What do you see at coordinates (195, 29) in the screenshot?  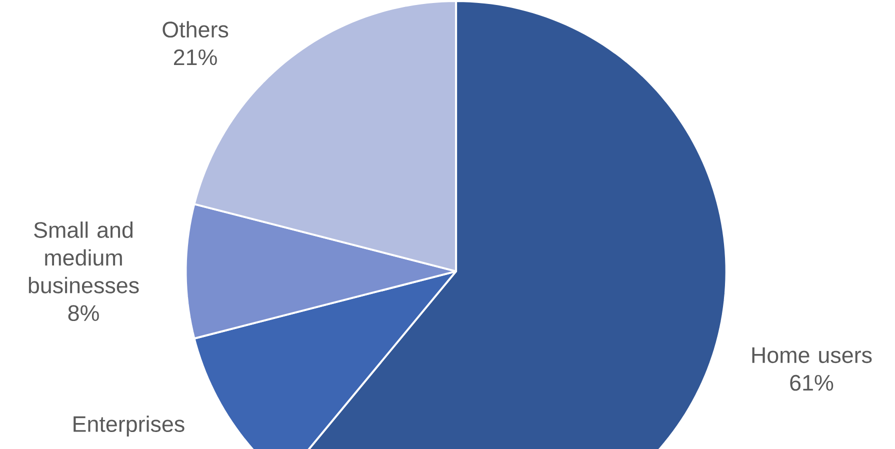 I see `slice-label: Others` at bounding box center [195, 29].